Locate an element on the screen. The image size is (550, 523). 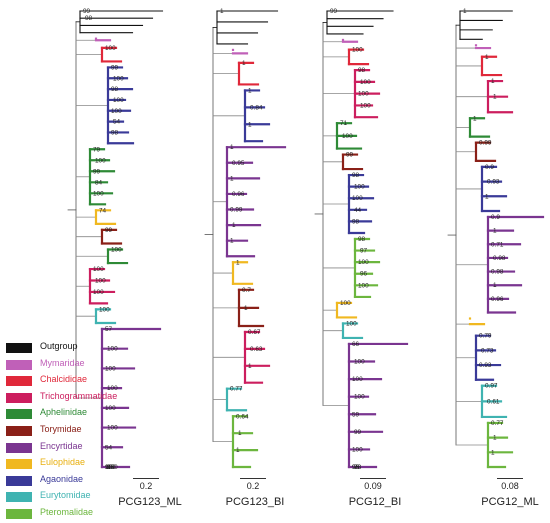
legend-label: Outgroup is located at coordinates (59, 346).